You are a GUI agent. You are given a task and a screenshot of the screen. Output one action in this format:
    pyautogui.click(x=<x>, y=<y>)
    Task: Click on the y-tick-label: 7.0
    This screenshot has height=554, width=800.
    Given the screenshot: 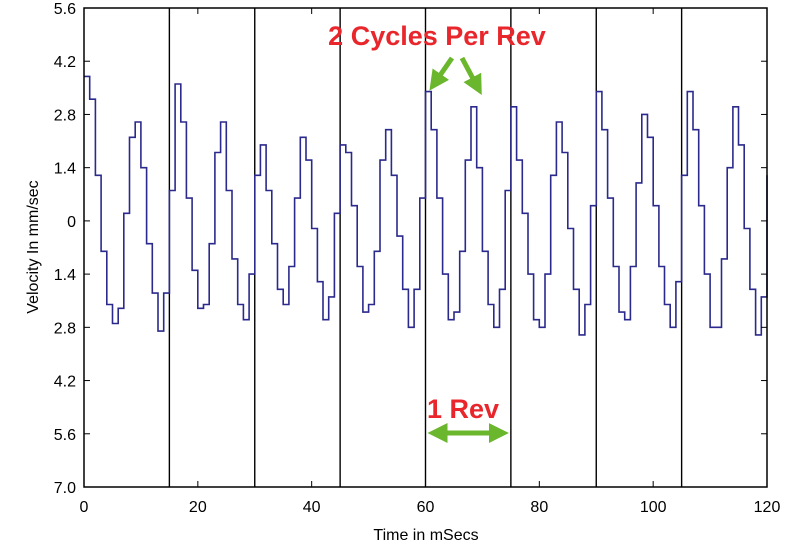 What is the action you would take?
    pyautogui.click(x=65, y=488)
    